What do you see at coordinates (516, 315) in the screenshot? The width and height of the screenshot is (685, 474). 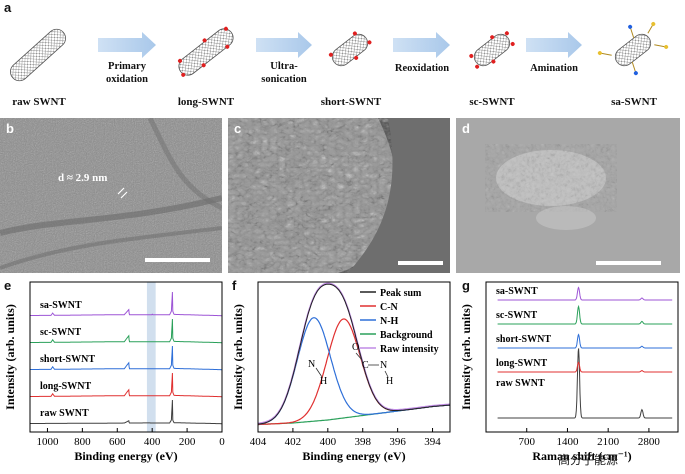 I see `panel-g-series-label: sc-SWNT` at bounding box center [516, 315].